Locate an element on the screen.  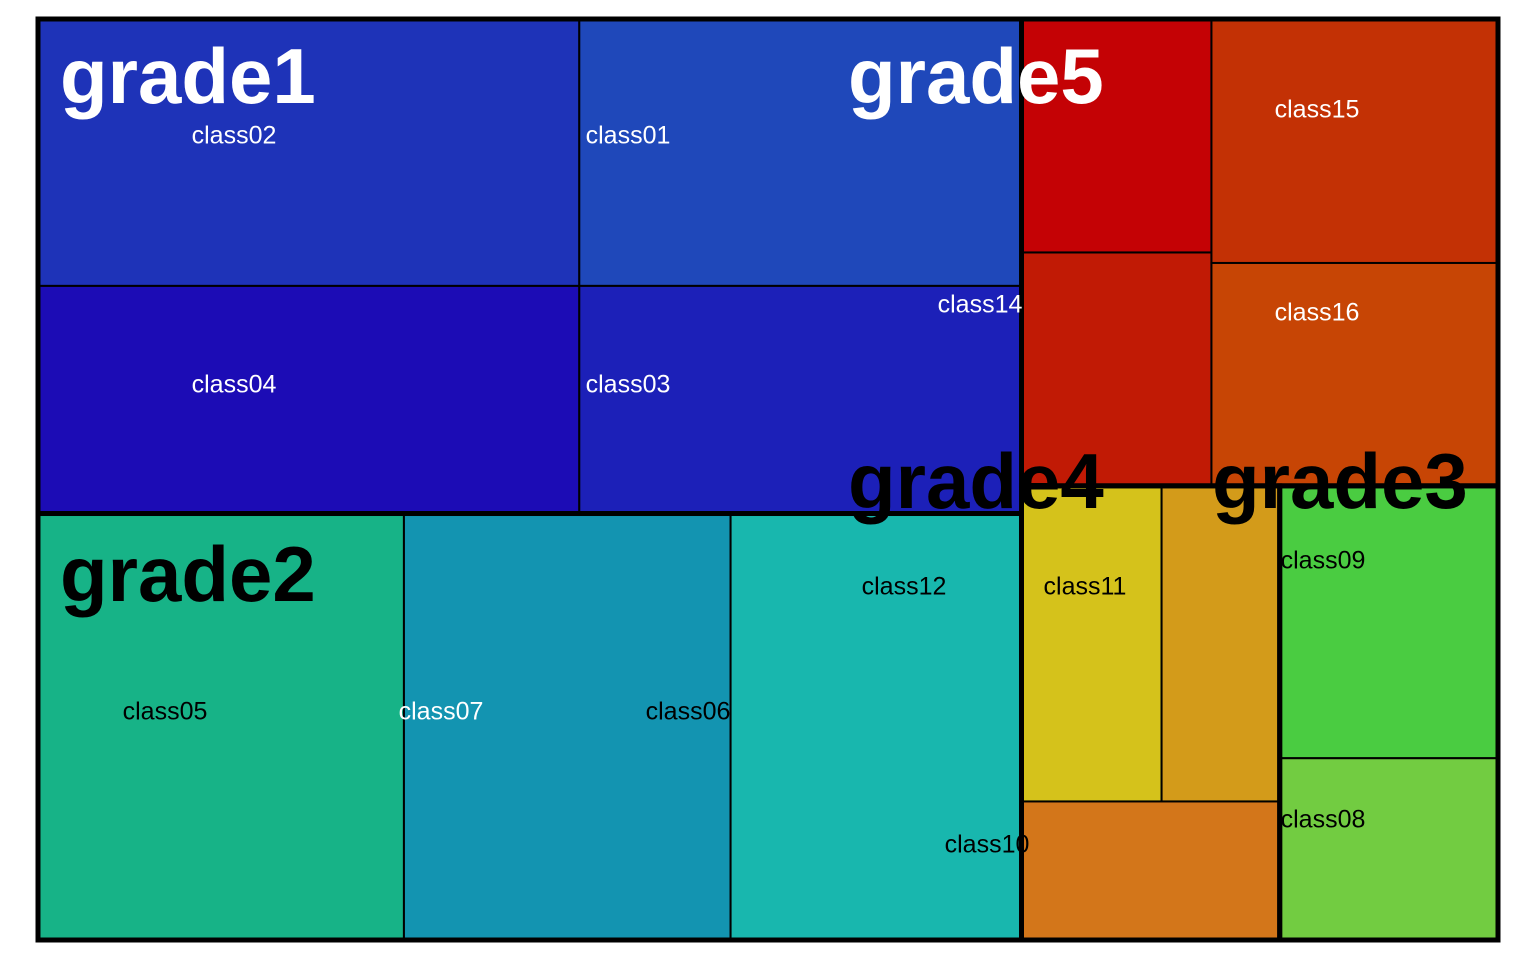
cell-label-class05: class05 is located at coordinates (165, 712).